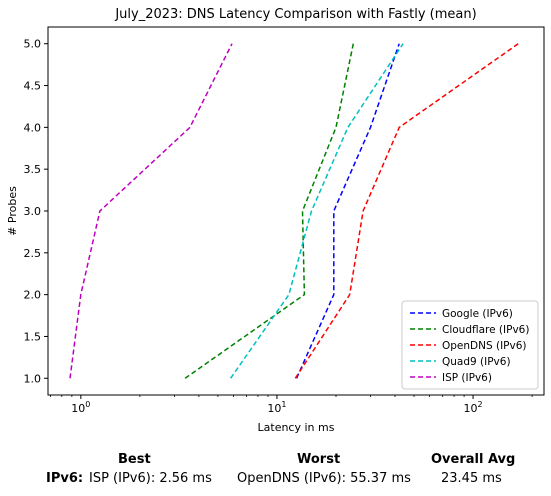 This screenshot has height=496, width=551. Describe the element at coordinates (473, 407) in the screenshot. I see `x-tick-label-2: 10²` at that location.